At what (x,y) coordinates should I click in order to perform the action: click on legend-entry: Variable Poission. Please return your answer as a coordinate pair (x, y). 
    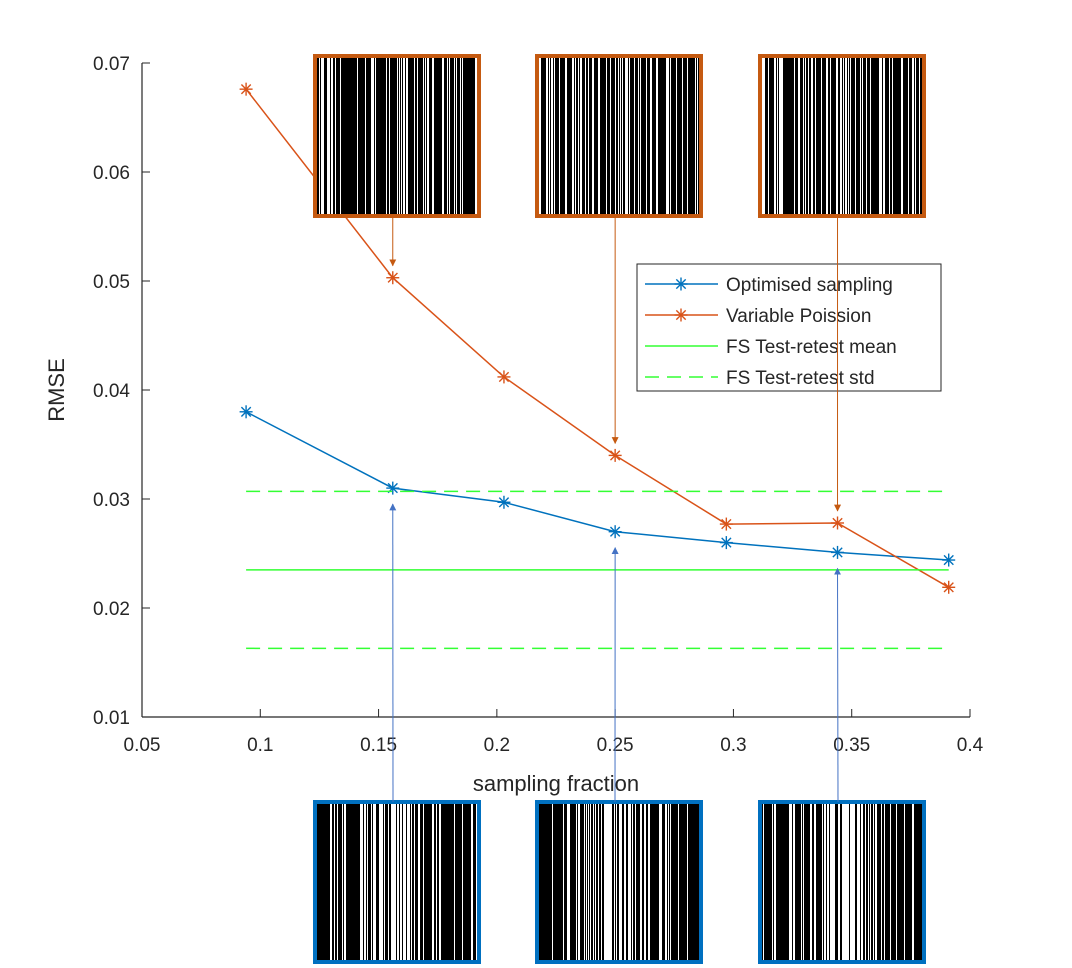
    Looking at the image, I should click on (758, 316).